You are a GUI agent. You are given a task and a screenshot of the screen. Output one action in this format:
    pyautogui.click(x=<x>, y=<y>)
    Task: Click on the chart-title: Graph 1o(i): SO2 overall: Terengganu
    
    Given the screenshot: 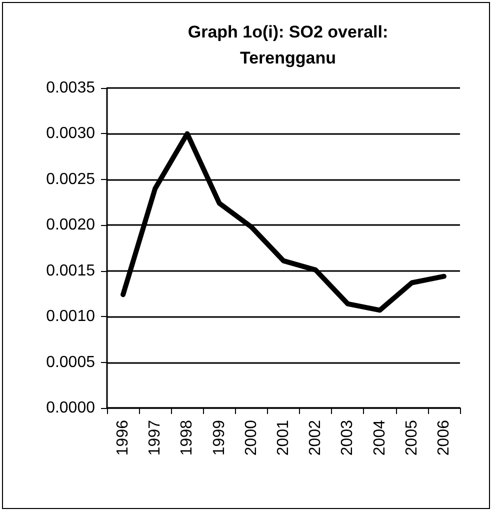 What is the action you would take?
    pyautogui.click(x=288, y=45)
    